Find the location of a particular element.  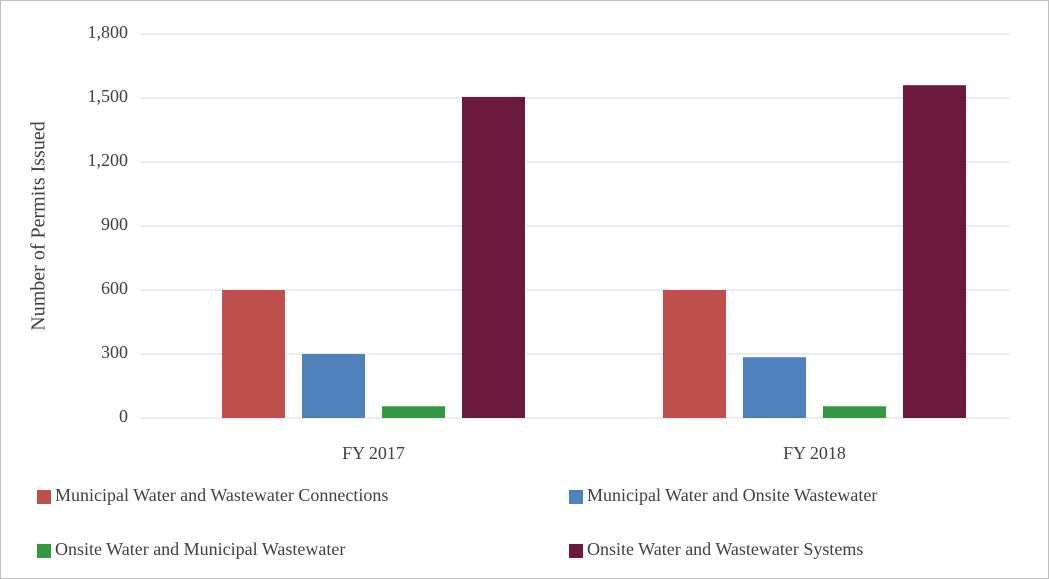

x-tick-label: FY 2017 is located at coordinates (373, 453).